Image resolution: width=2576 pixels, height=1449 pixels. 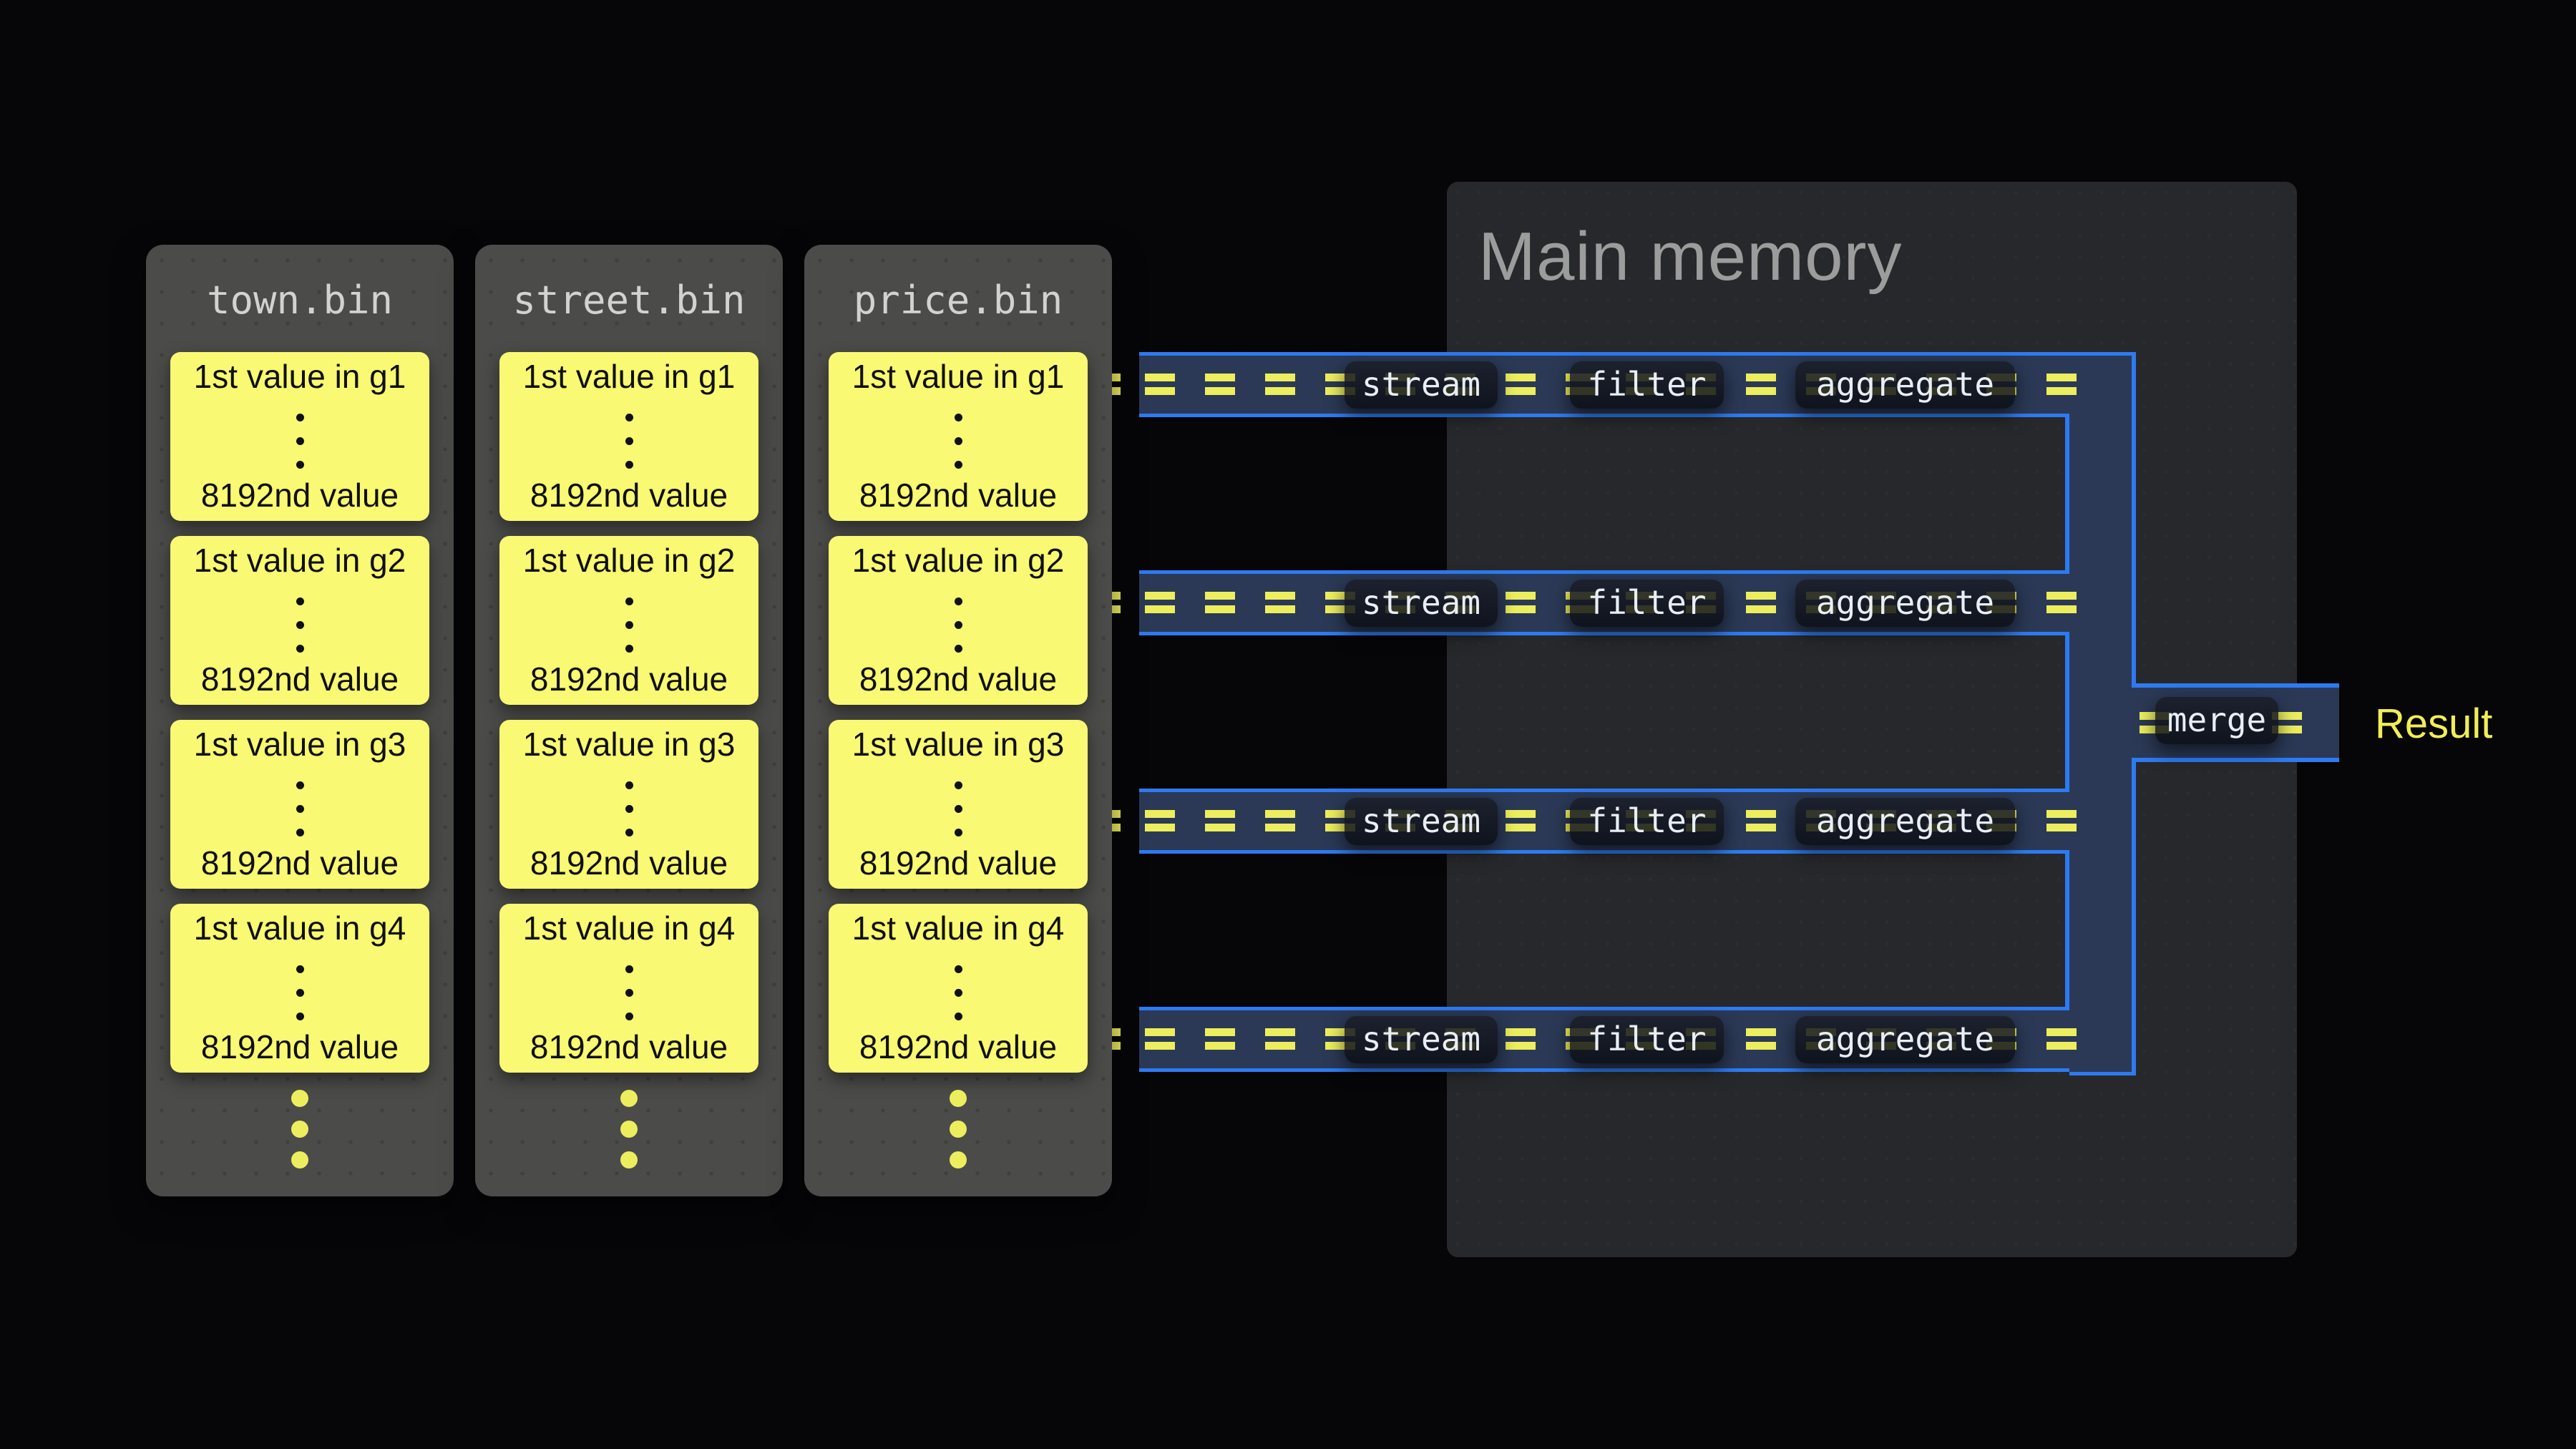 What do you see at coordinates (2216, 720) in the screenshot?
I see `merge-operator: merge` at bounding box center [2216, 720].